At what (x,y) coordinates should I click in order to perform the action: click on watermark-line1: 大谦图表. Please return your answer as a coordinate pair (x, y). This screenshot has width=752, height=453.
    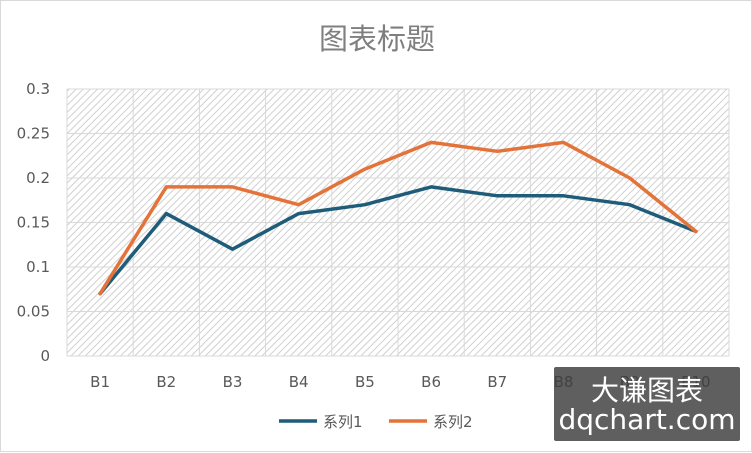
    Looking at the image, I should click on (646, 390).